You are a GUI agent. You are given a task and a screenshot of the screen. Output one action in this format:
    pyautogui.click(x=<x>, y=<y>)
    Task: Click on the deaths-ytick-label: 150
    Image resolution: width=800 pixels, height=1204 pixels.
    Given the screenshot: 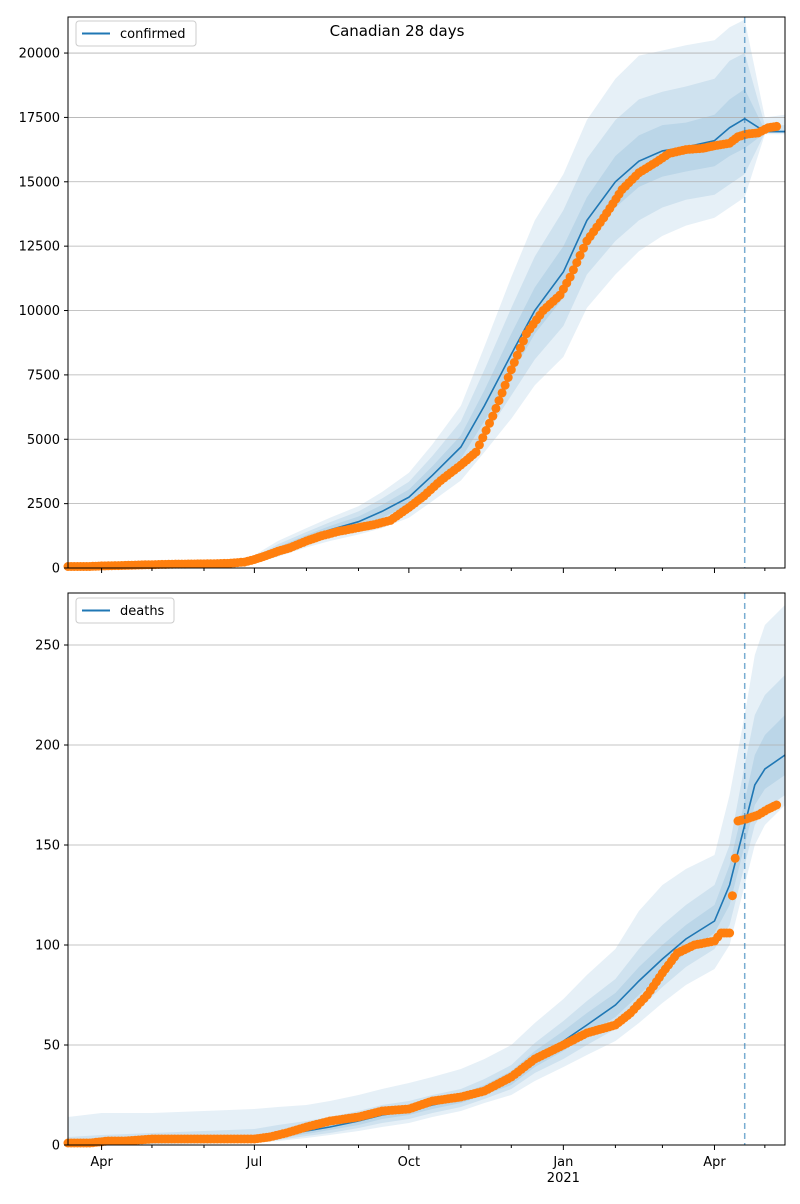 What is the action you would take?
    pyautogui.click(x=47, y=846)
    